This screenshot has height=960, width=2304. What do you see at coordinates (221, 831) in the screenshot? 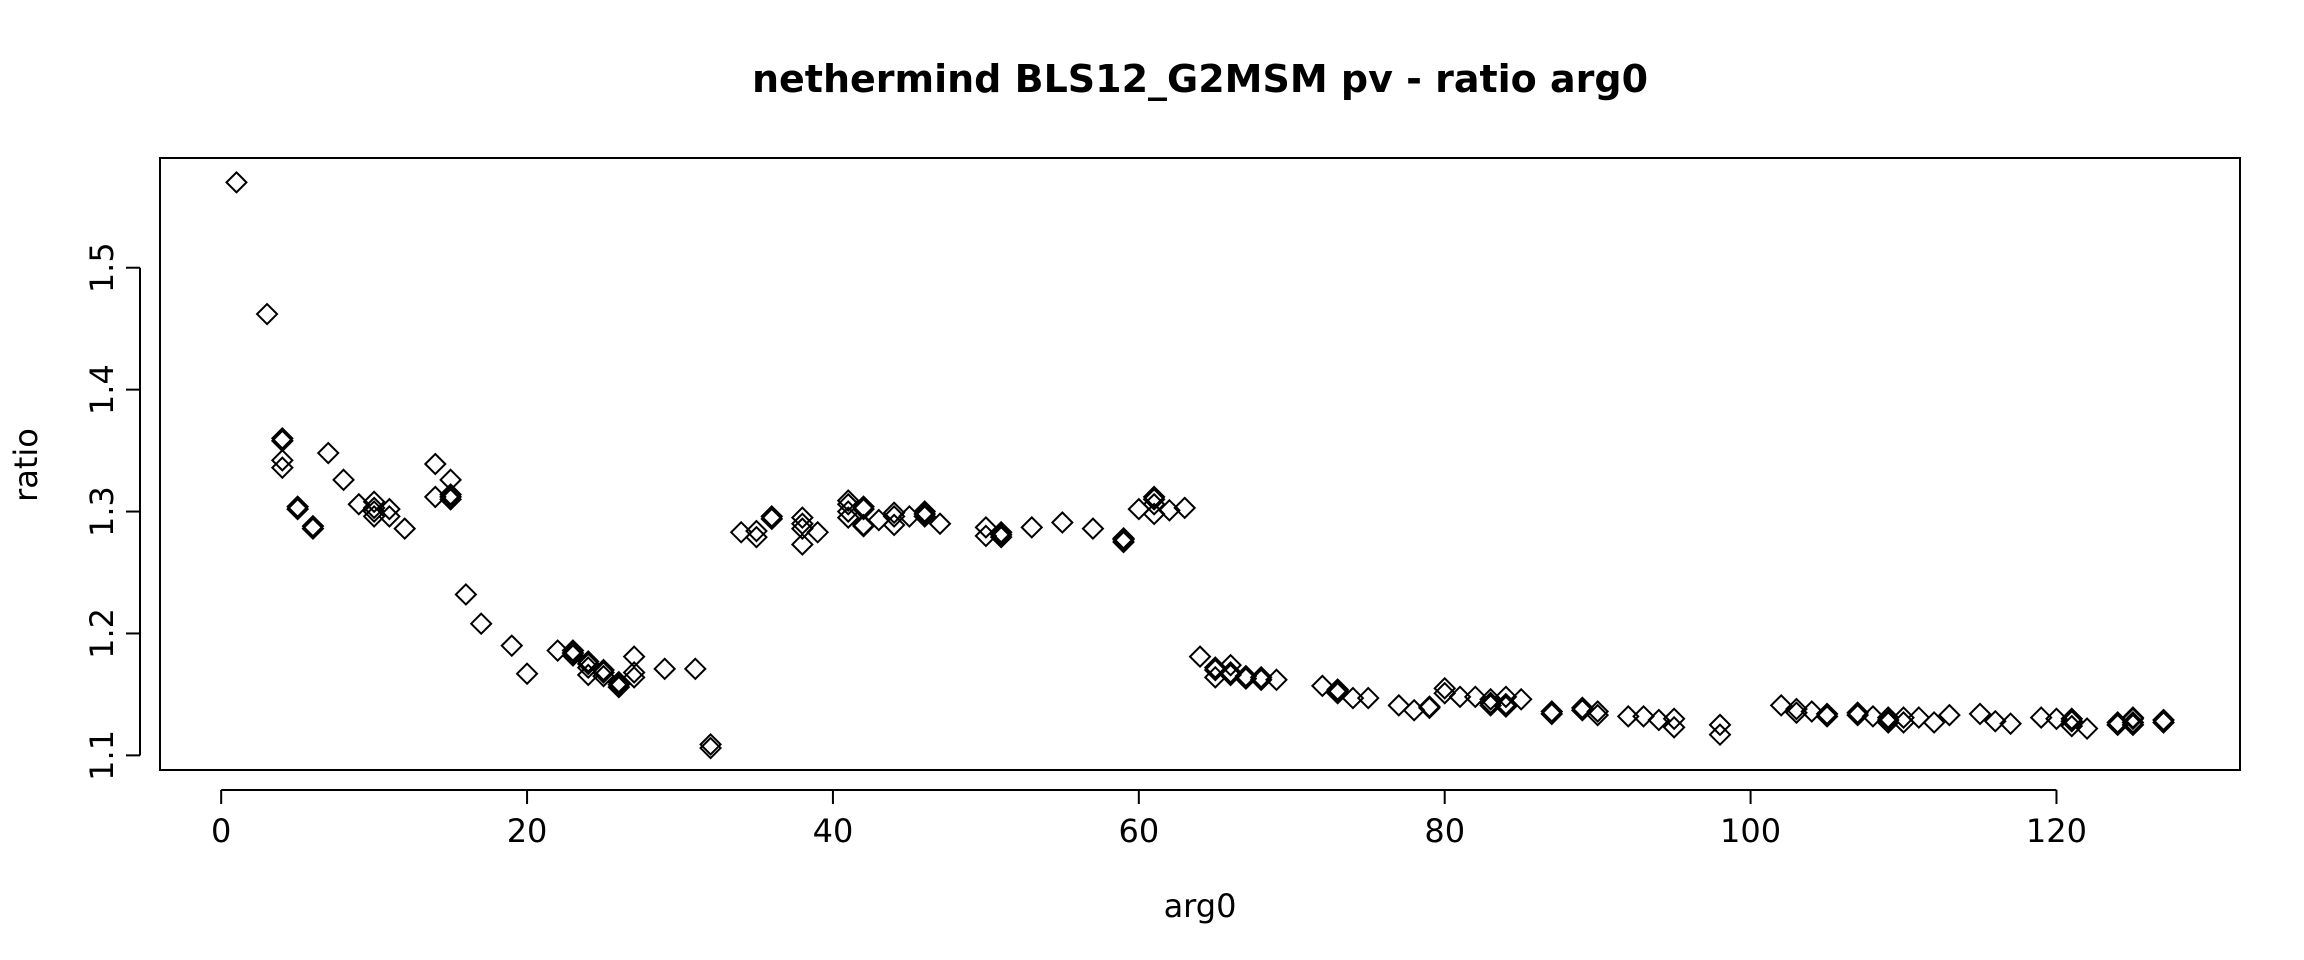
I see `x-tick-label: 0` at bounding box center [221, 831].